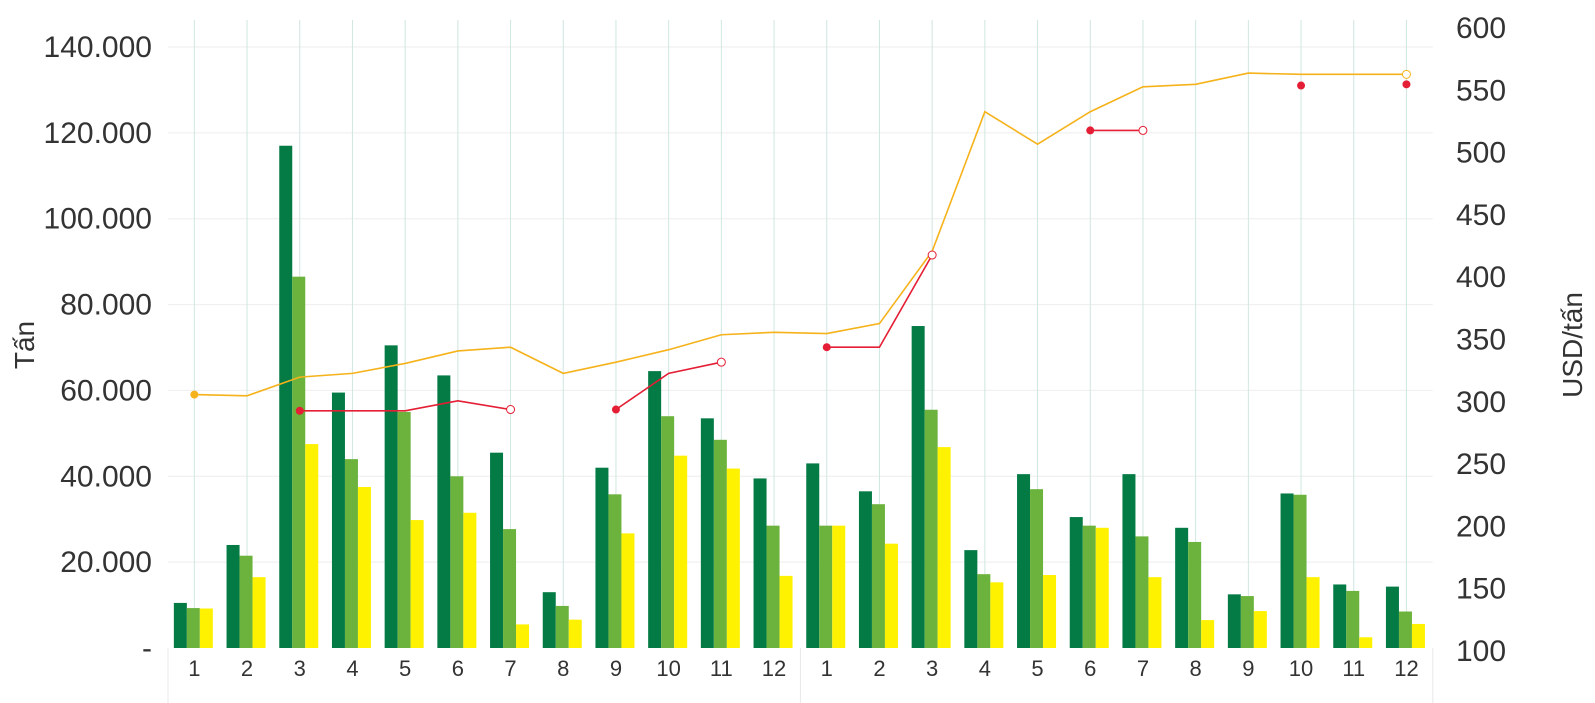 The image size is (1595, 703). I want to click on x-tick-label: 11, so click(721, 668).